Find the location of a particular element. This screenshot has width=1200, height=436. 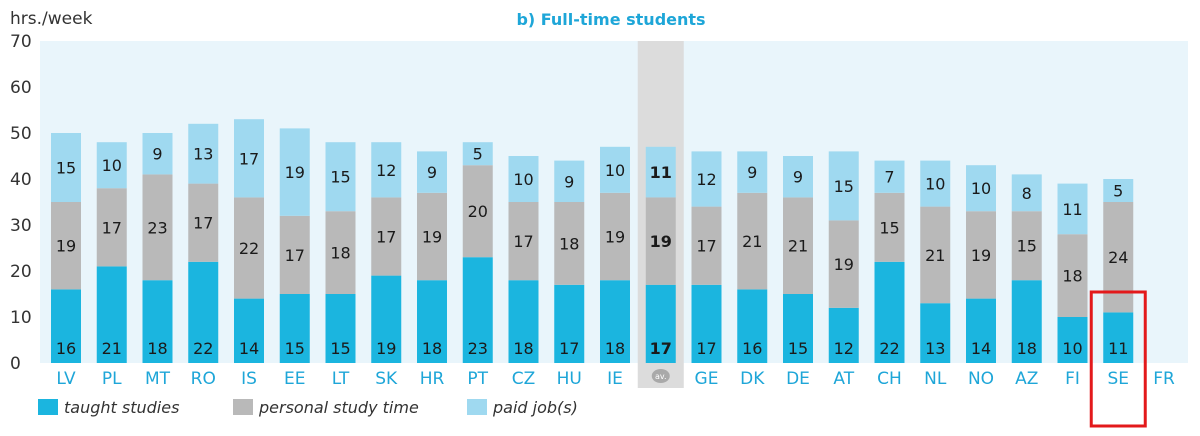

y-axis: 0 10 20 30 40 50 60 70 is located at coordinates (21, 203).